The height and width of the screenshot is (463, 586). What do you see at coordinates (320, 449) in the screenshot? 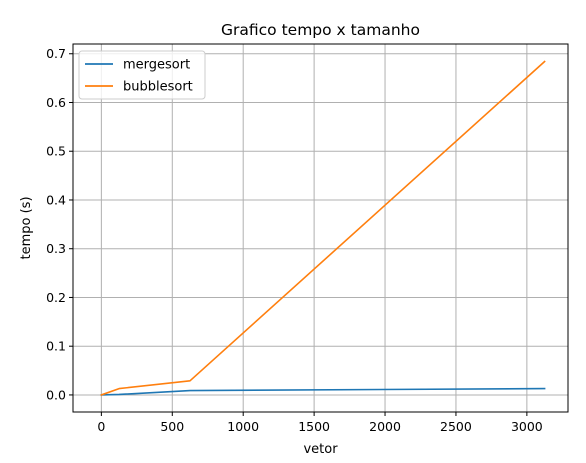
I see `x-axis-label: vetor` at bounding box center [320, 449].